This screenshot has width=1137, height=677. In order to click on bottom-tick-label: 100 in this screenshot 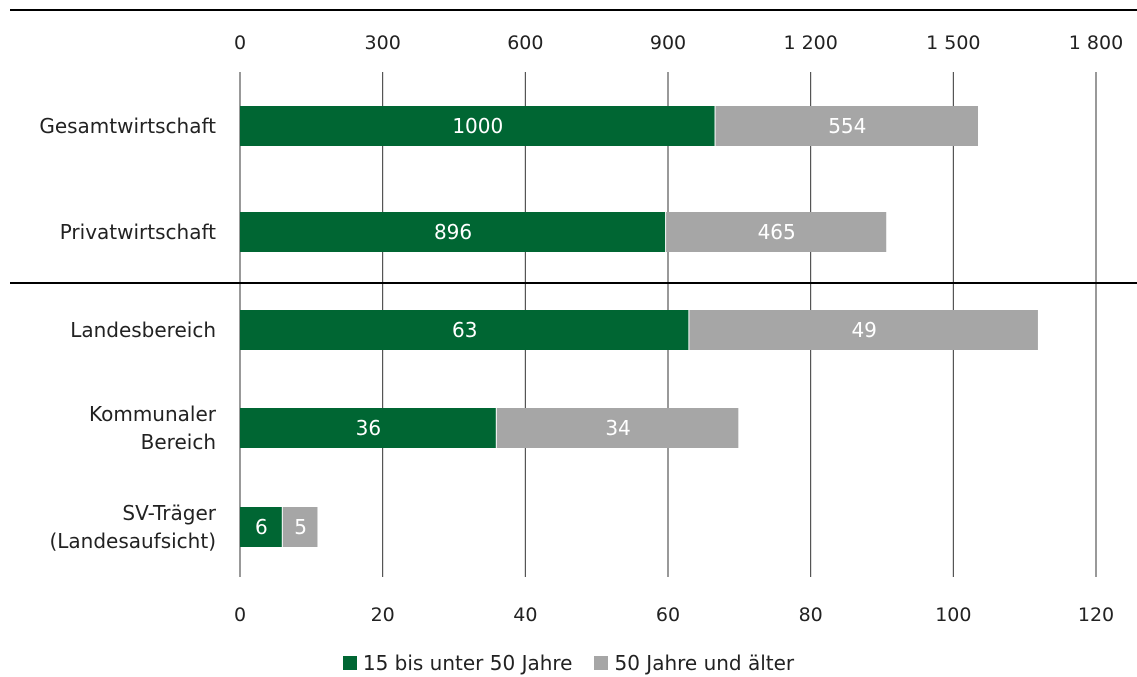, I will do `click(953, 615)`.